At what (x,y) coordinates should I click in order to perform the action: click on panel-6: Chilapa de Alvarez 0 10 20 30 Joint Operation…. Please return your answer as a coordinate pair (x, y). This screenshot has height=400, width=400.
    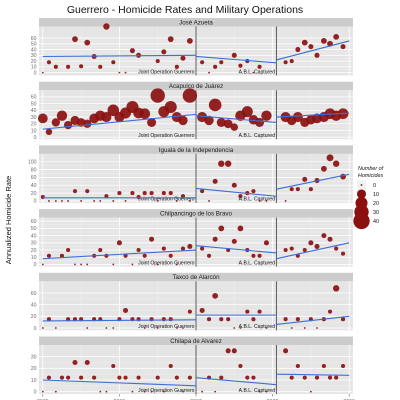
    Looking at the image, I should click on (192, 365).